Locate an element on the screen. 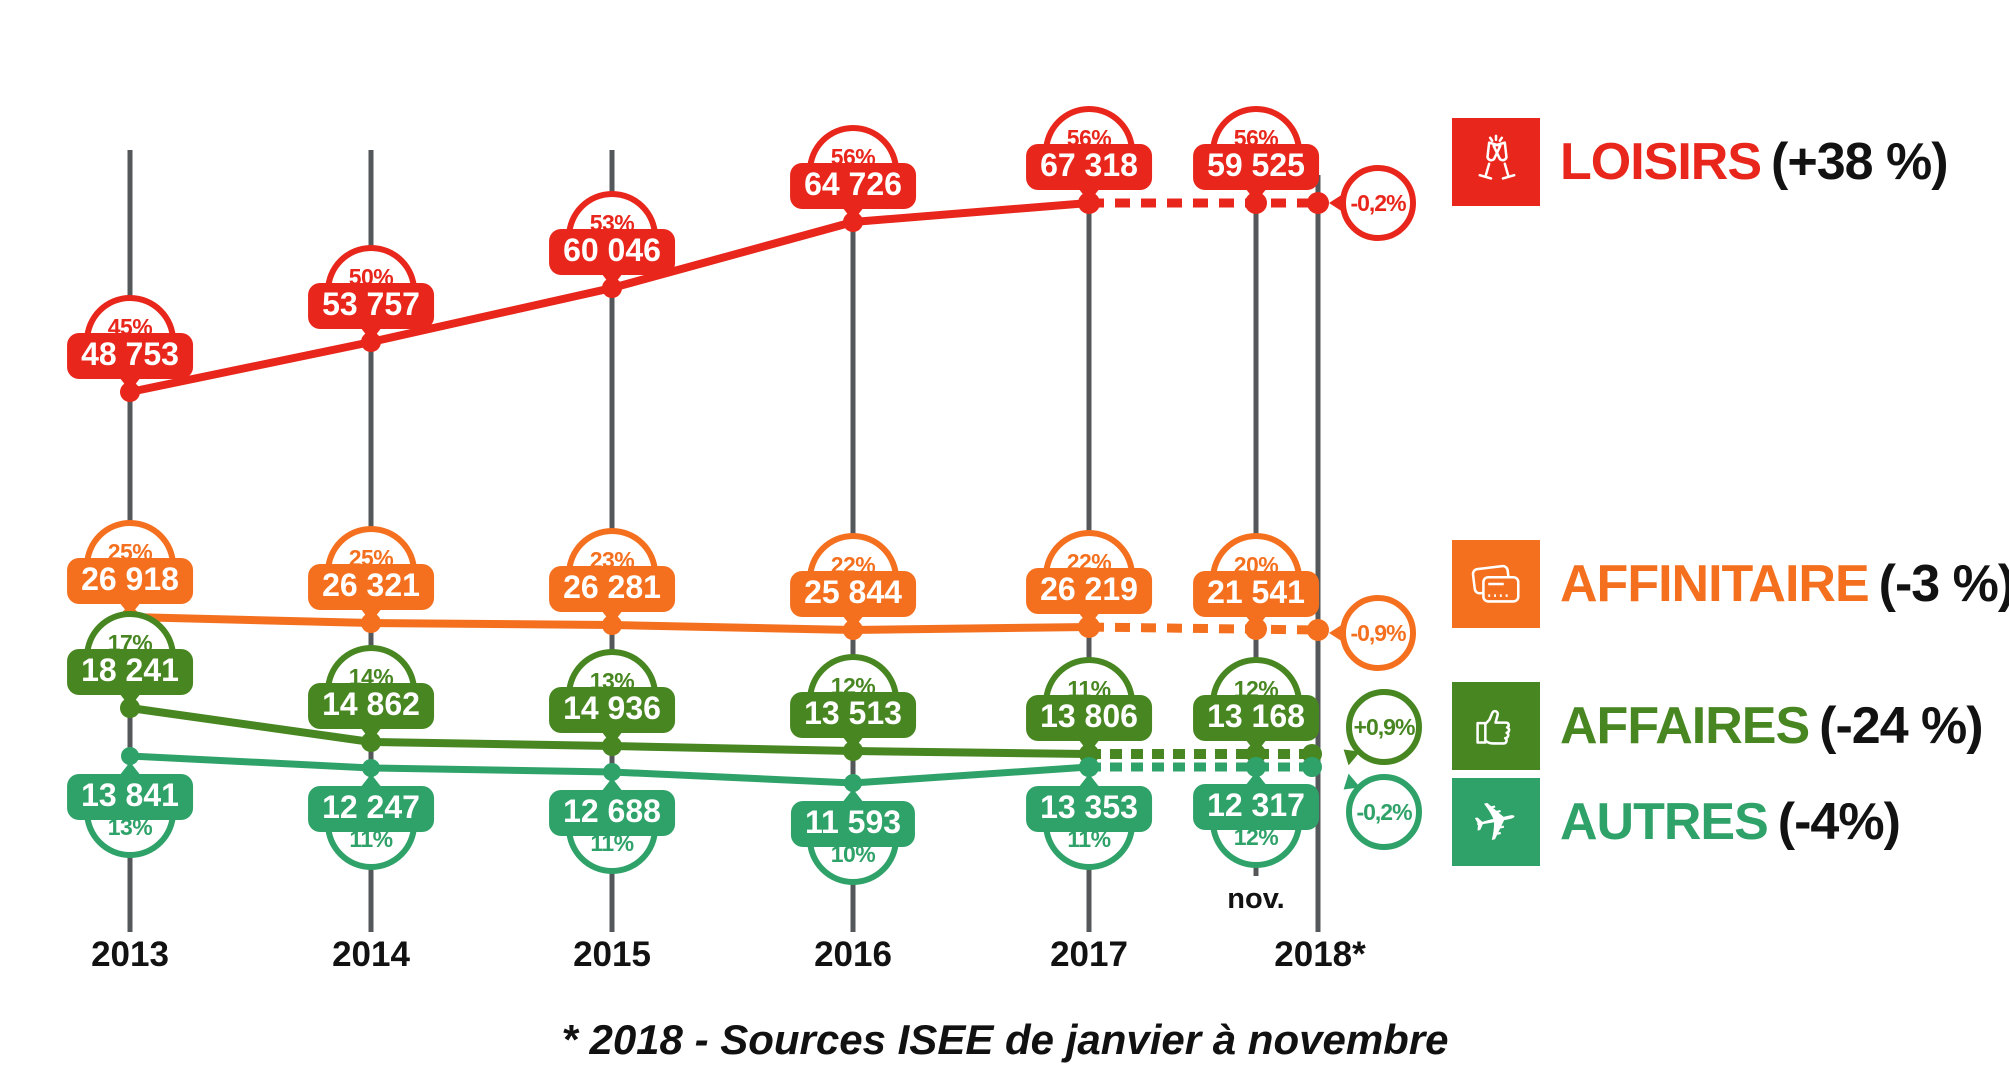 The height and width of the screenshot is (1090, 2009). badge-loisirs-2018: 56% 59 525 is located at coordinates (1256, 154).